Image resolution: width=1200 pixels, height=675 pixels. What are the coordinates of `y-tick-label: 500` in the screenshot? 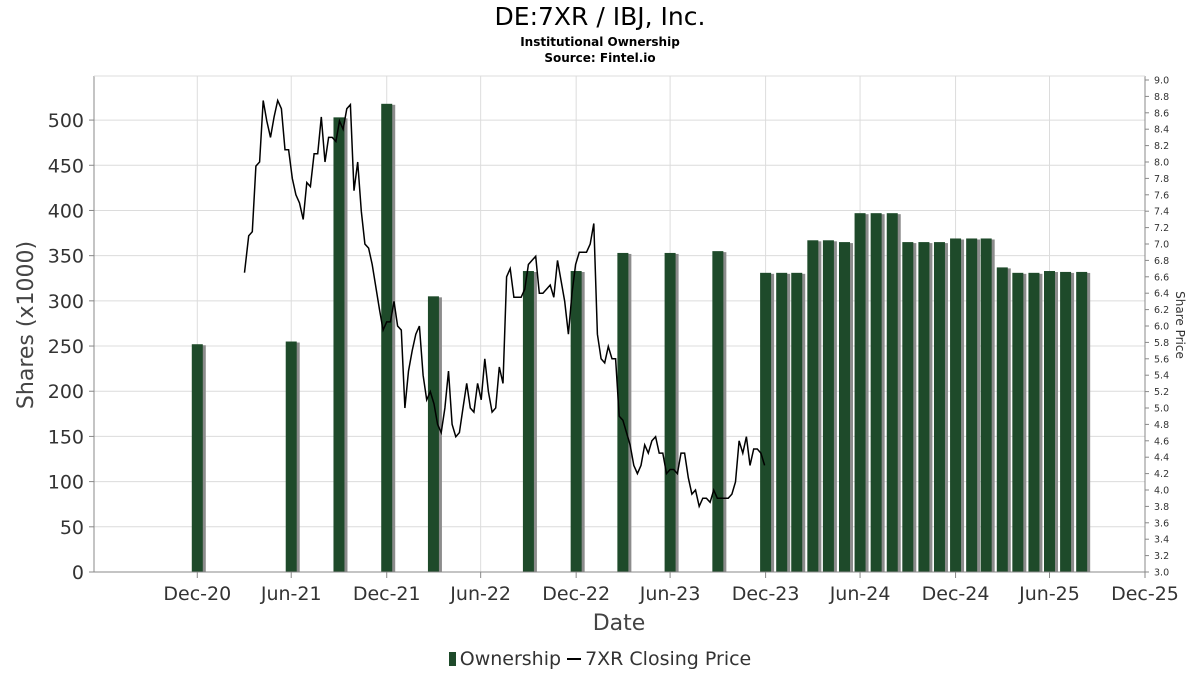 It's located at (66, 121).